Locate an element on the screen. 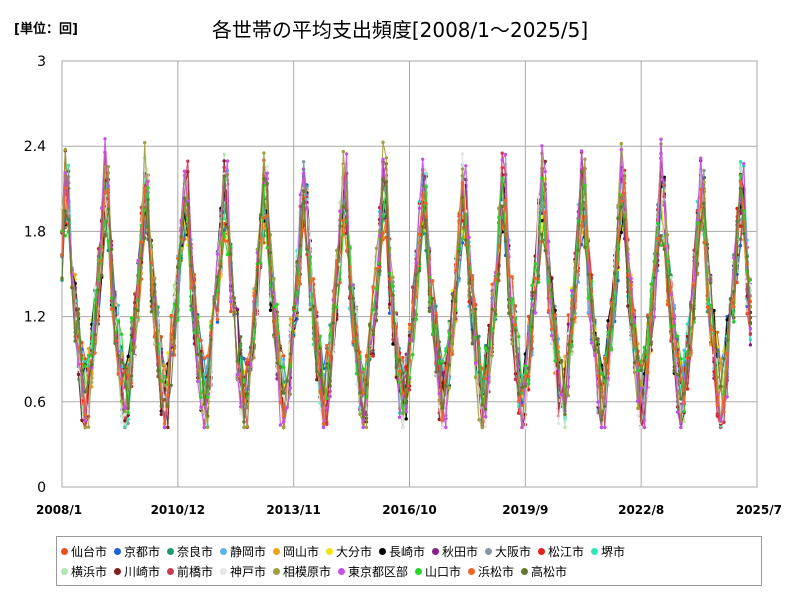  legend-item: 長崎市 is located at coordinates (402, 551).